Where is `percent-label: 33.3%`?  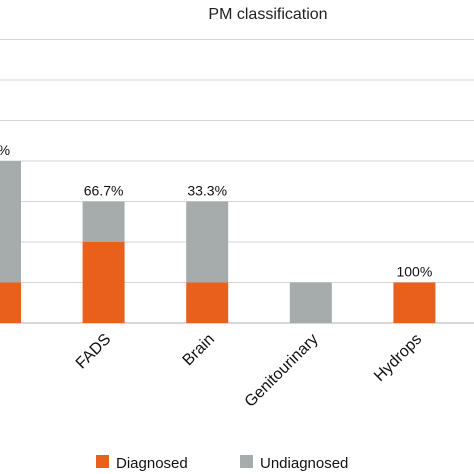 percent-label: 33.3% is located at coordinates (207, 191).